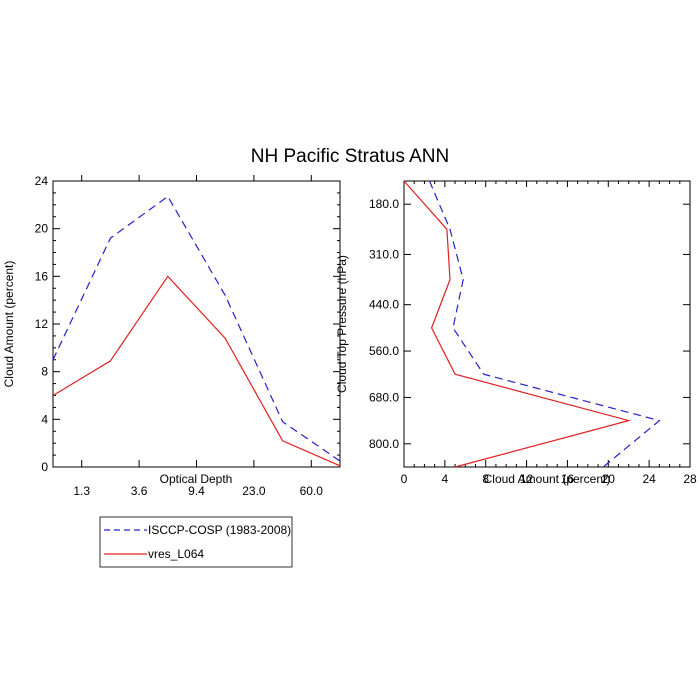 This screenshot has width=700, height=700. What do you see at coordinates (547, 479) in the screenshot?
I see `right-x-axis-label: Cloud Amount (percent)` at bounding box center [547, 479].